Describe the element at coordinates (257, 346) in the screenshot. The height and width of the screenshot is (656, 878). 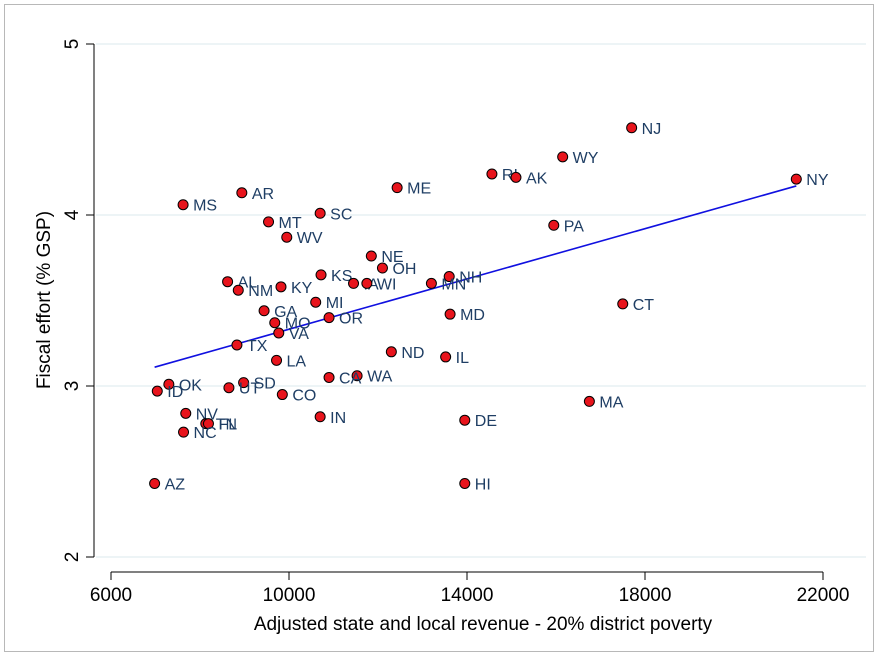
I see `data-label-tx: TX` at that location.